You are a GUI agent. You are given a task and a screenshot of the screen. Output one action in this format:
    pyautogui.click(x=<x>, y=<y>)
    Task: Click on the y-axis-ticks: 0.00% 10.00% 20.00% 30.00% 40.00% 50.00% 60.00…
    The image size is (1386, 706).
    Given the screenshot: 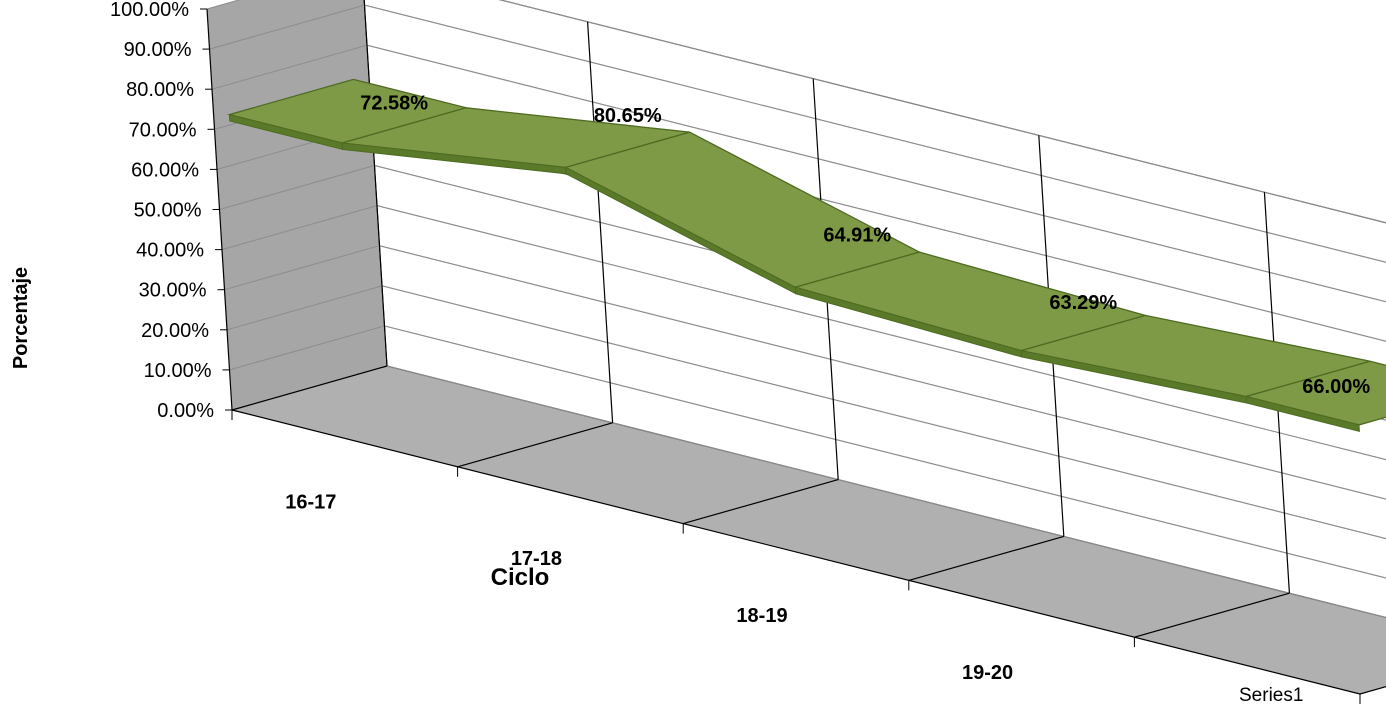 What is the action you would take?
    pyautogui.click(x=171, y=211)
    